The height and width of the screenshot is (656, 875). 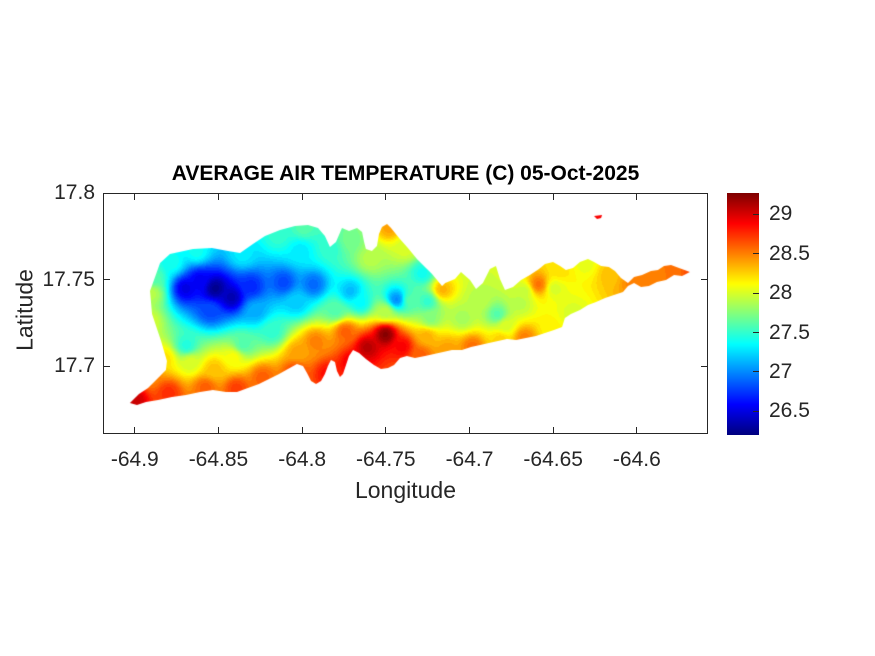 I want to click on x-tick-label: -64.6, so click(x=636, y=459).